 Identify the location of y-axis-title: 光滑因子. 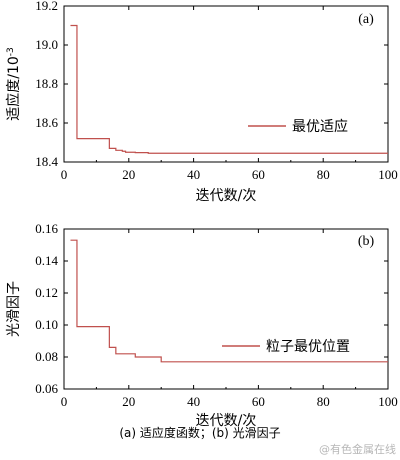
(13, 309).